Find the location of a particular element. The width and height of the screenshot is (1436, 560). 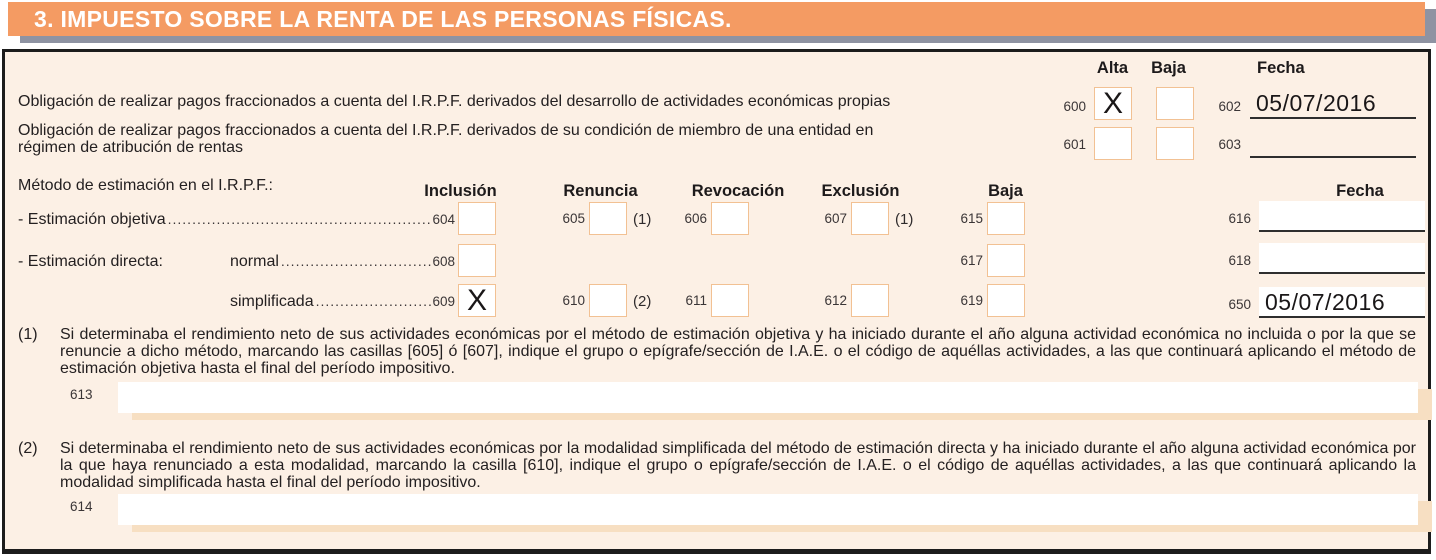

checkbox-609-mark: X is located at coordinates (476, 300).